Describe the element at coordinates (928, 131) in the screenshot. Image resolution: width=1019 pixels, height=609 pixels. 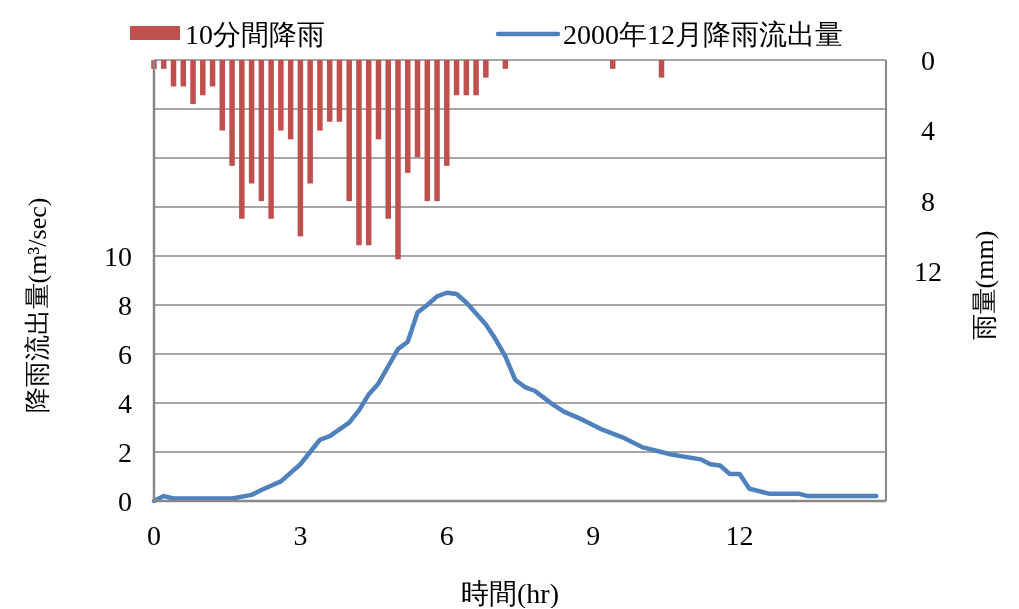
I see `y2-tick-label: 4` at that location.